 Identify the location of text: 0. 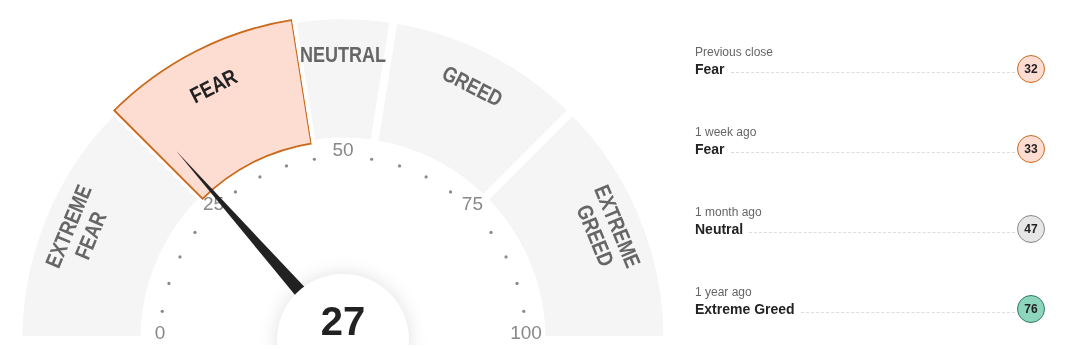
(160, 333).